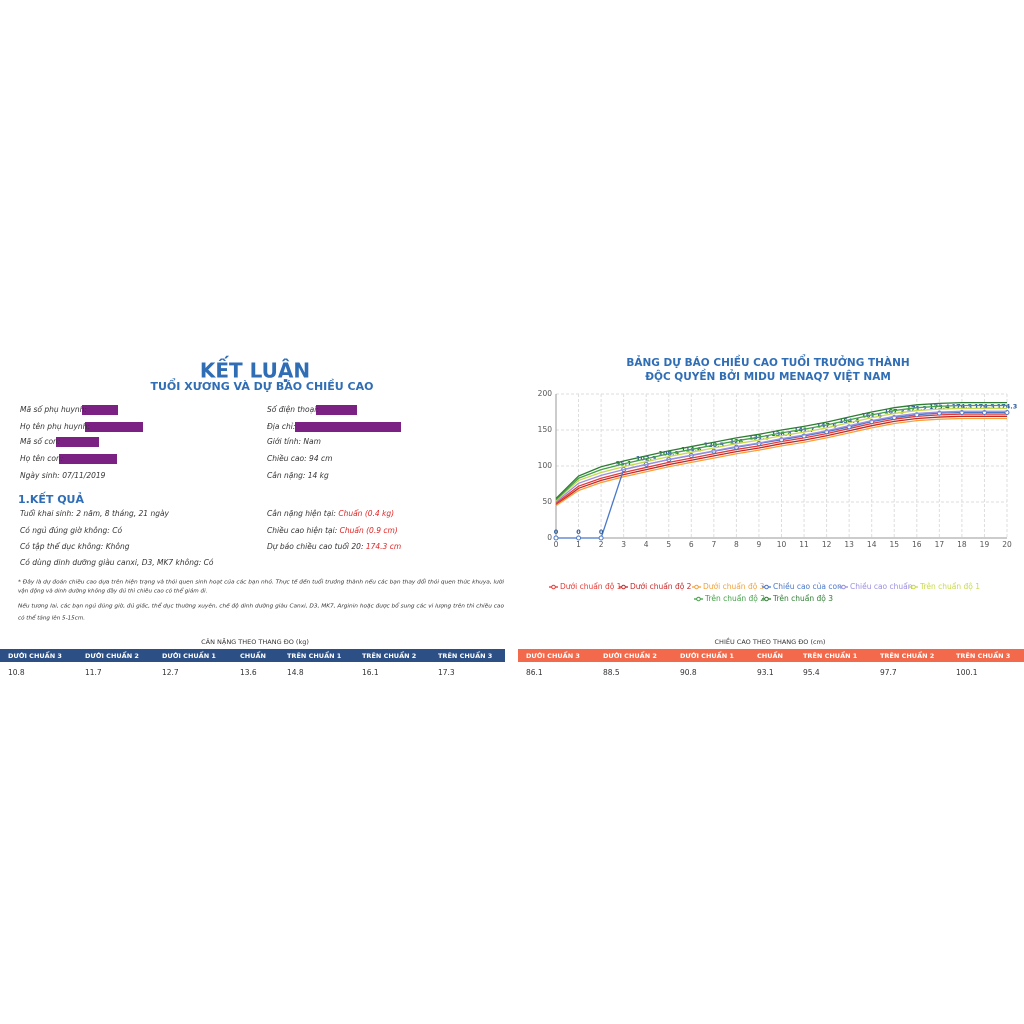 This screenshot has height=1024, width=1024. I want to click on chart-title: BẢNG DỰ BÁO CHIỀU CAO TUỔI TRƯỞNG THÀNH, so click(767, 361).